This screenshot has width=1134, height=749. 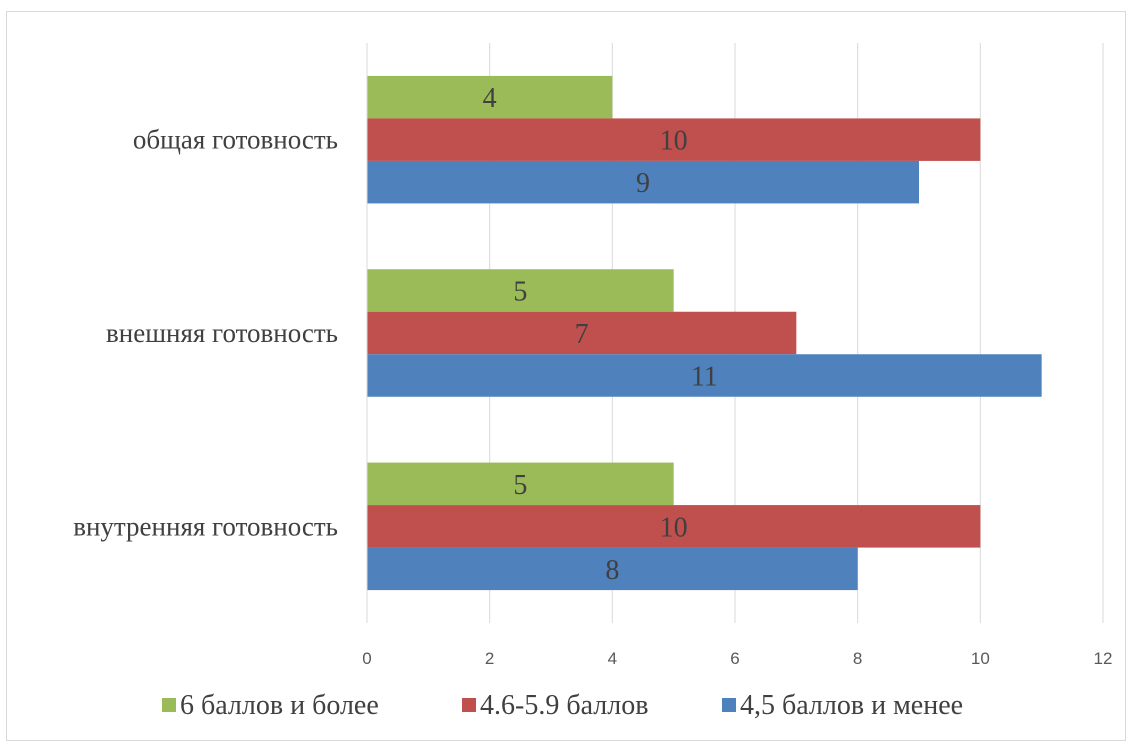 I want to click on legend-label: 4.6-5.9 баллов, so click(x=564, y=705).